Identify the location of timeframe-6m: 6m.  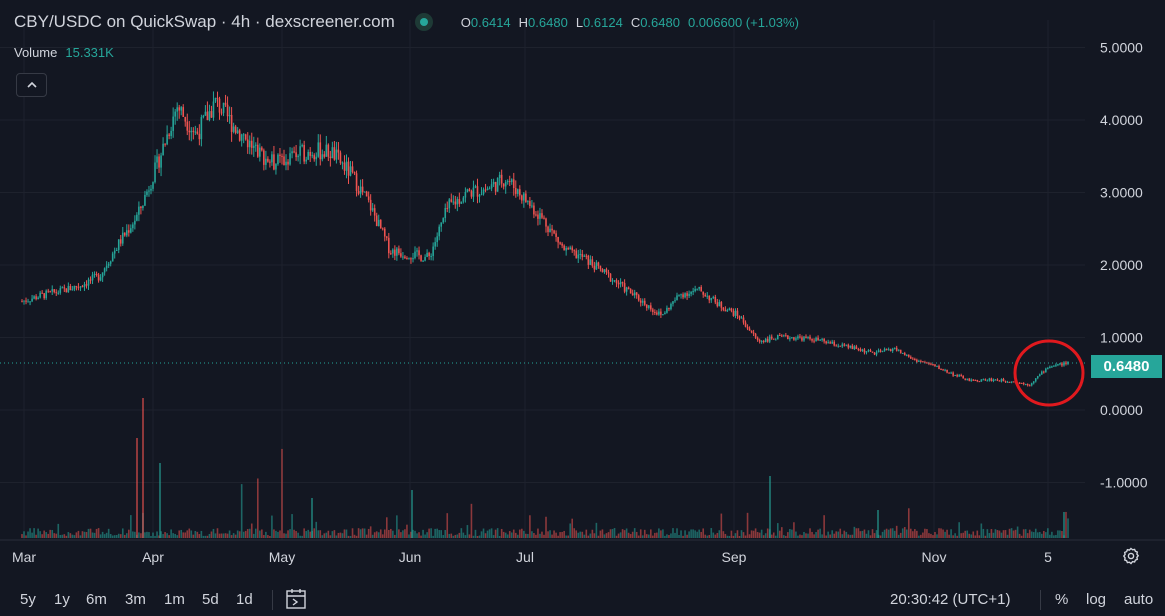
(96, 599).